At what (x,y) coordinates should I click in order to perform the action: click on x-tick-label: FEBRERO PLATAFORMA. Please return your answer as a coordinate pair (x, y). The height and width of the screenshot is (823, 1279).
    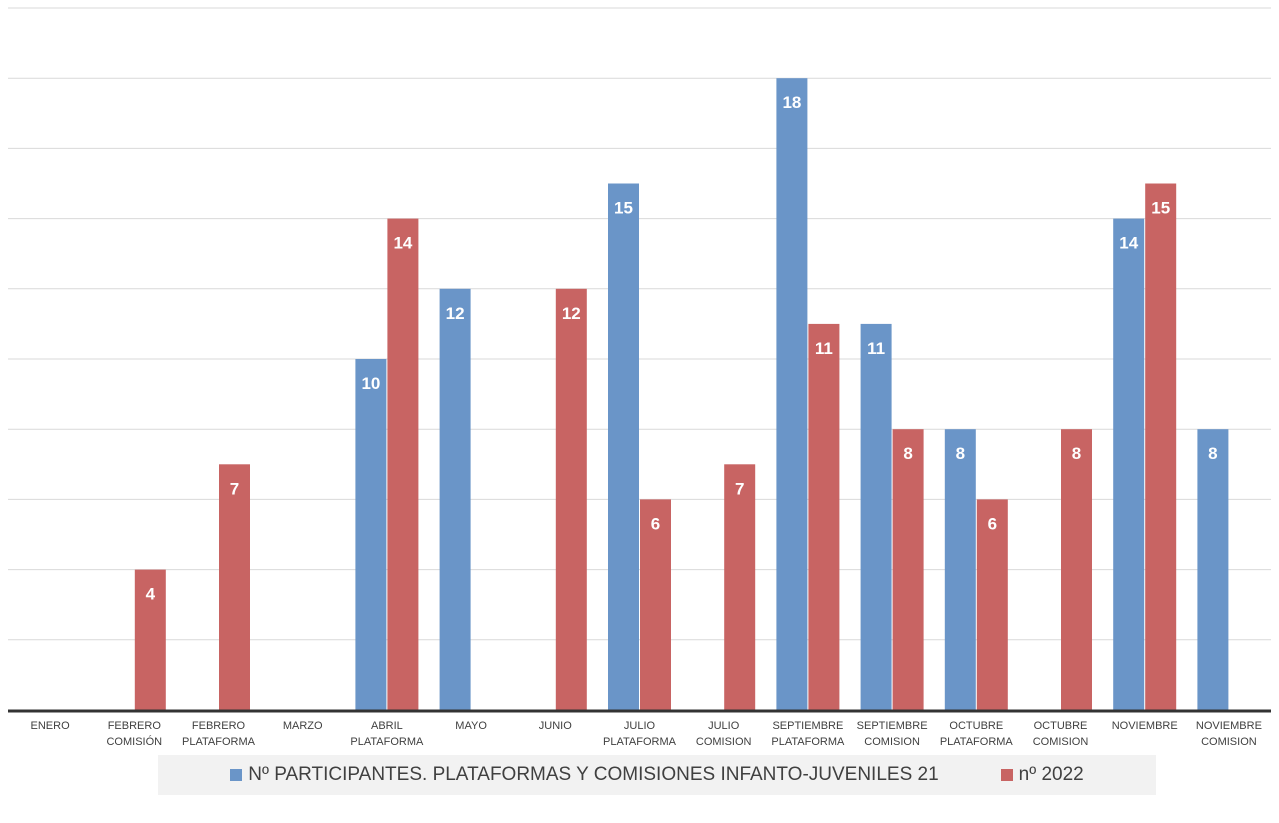
    Looking at the image, I should click on (219, 734).